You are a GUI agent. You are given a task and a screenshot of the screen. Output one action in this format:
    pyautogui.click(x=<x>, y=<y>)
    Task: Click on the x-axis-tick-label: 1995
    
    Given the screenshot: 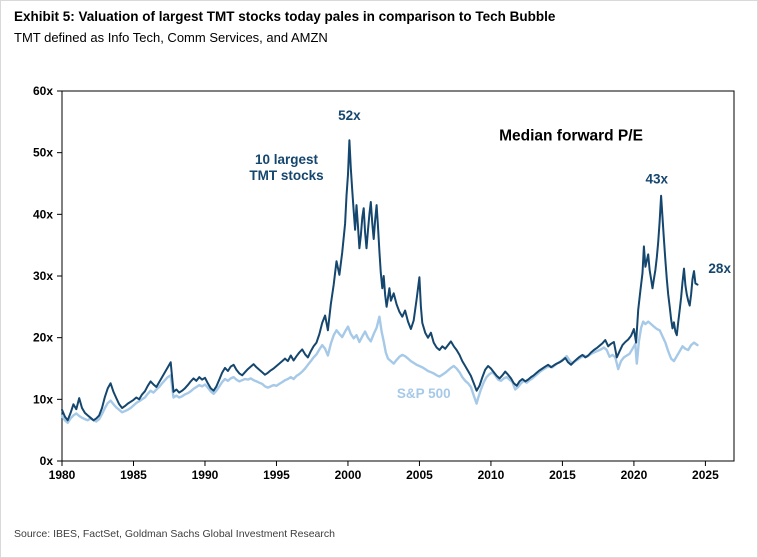 What is the action you would take?
    pyautogui.click(x=276, y=475)
    